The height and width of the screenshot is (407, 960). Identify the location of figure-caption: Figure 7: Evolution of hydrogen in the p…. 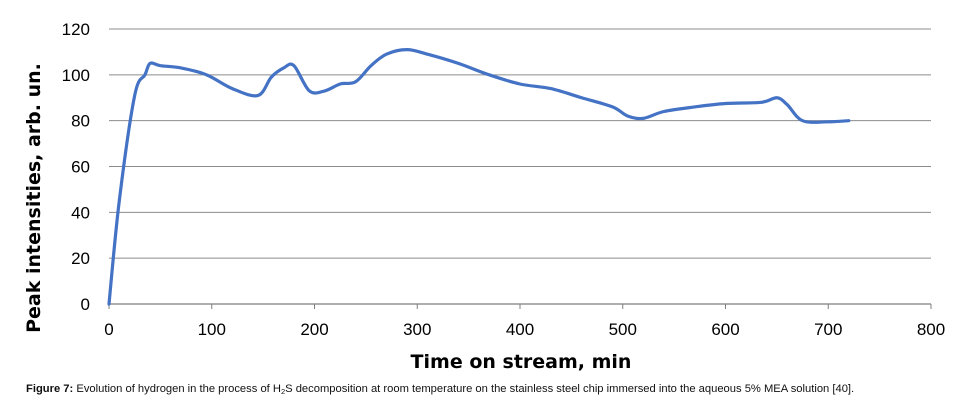
(491, 389).